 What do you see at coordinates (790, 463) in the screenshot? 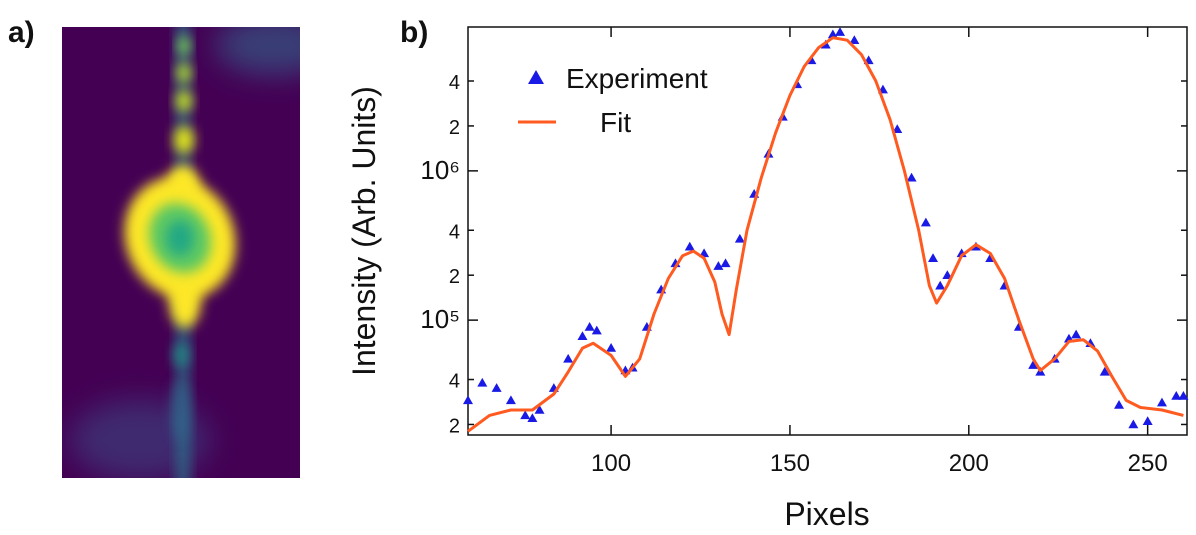
I see `x-tick-label: 150` at bounding box center [790, 463].